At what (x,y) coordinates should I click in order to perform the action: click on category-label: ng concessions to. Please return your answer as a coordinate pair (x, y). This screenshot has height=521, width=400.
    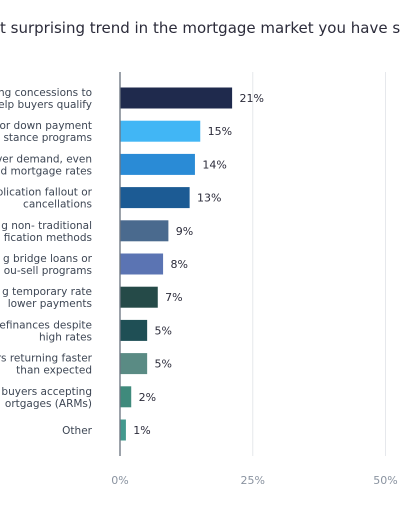
    Looking at the image, I should click on (46, 93).